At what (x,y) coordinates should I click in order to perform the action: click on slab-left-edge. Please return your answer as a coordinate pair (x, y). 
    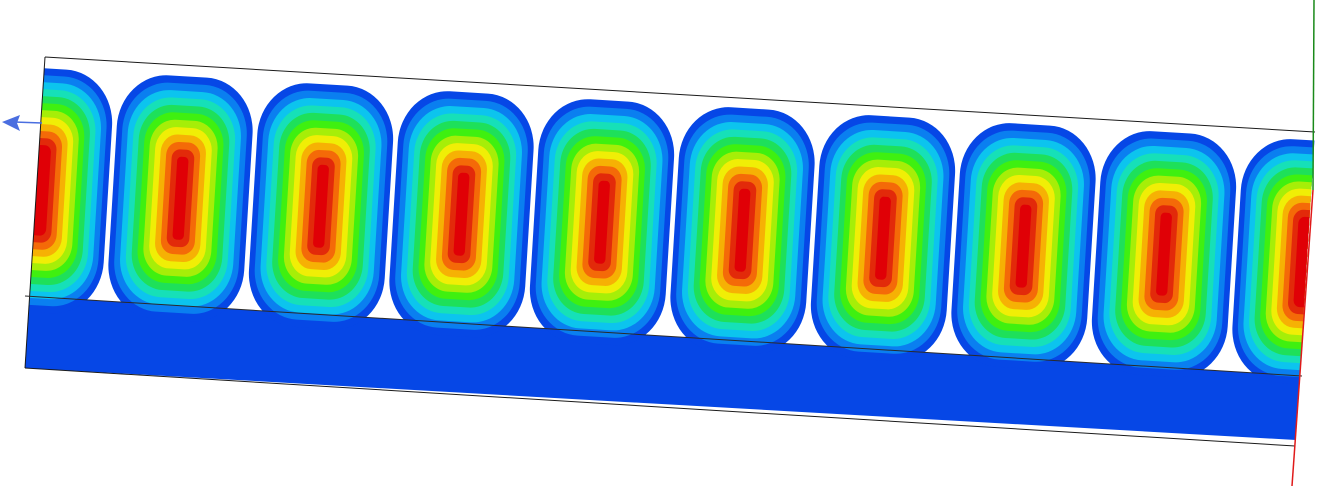
    Looking at the image, I should click on (35, 212).